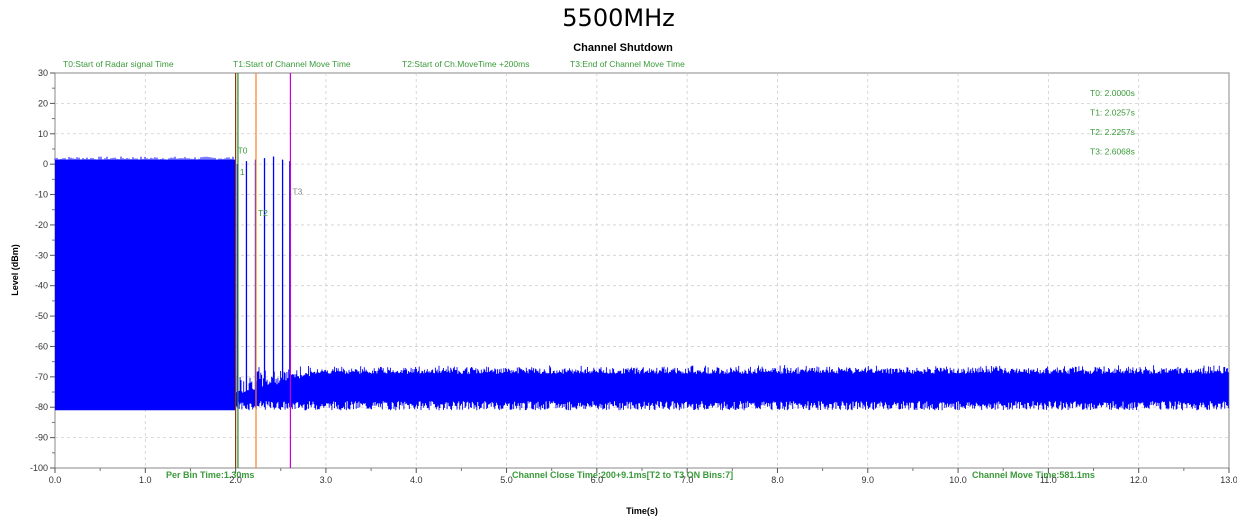  I want to click on x-tick-label: 2.0, so click(235, 480).